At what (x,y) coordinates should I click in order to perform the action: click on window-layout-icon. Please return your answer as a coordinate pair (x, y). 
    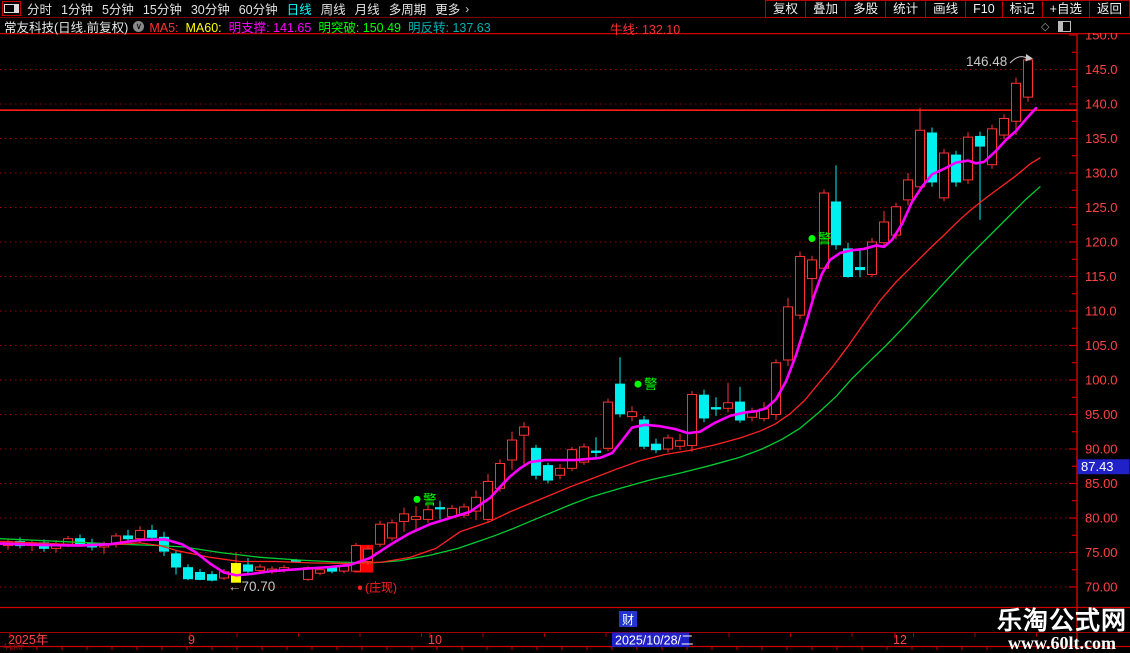
    Looking at the image, I should click on (11, 8).